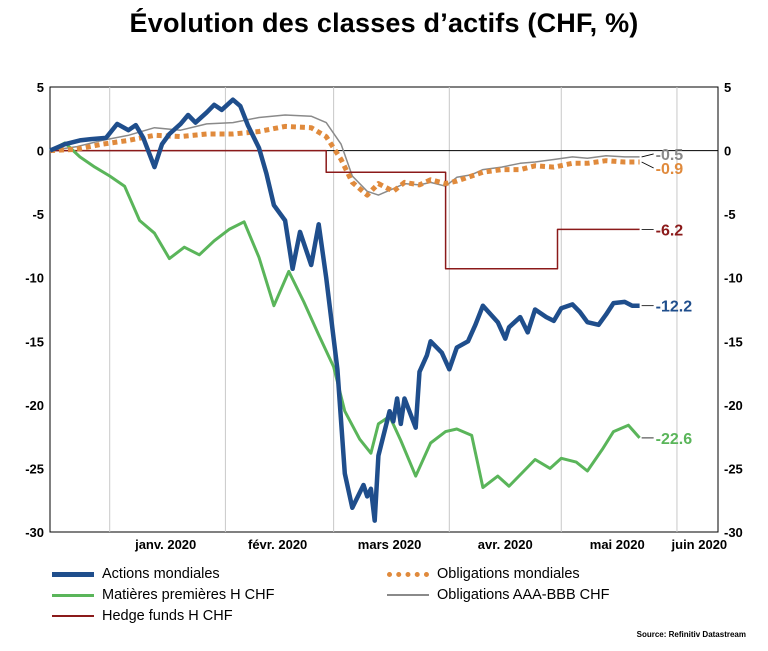 This screenshot has width=768, height=651. Describe the element at coordinates (34, 468) in the screenshot. I see `y-tick-label-left: -25` at that location.